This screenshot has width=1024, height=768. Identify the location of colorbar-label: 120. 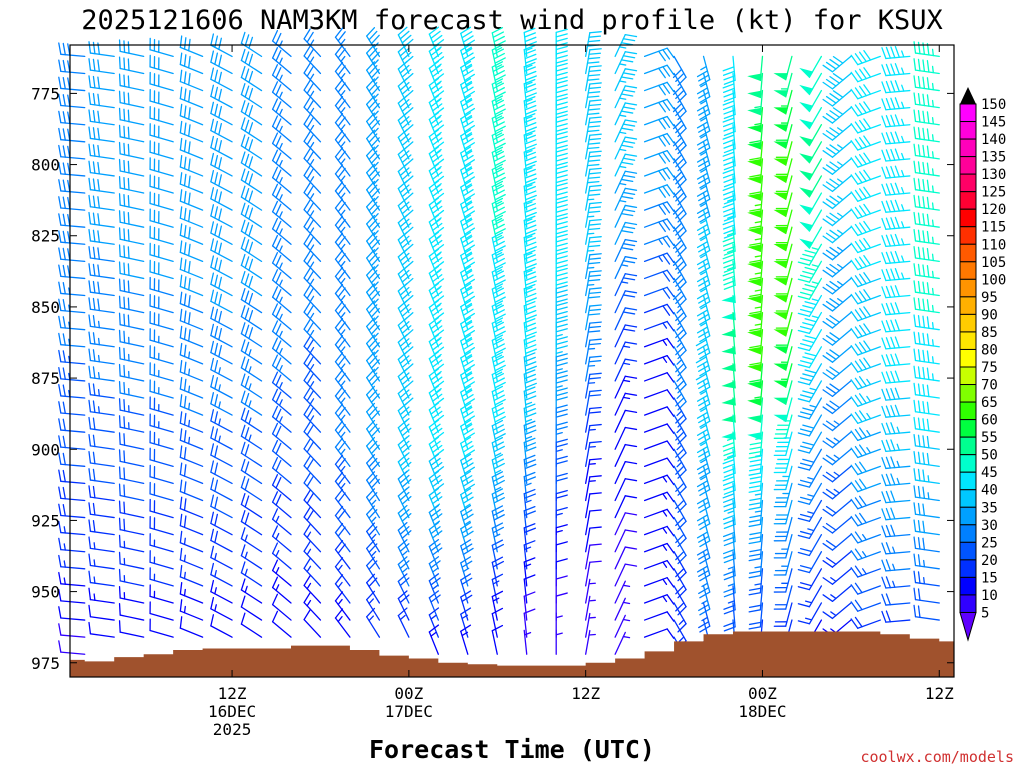
(993, 210).